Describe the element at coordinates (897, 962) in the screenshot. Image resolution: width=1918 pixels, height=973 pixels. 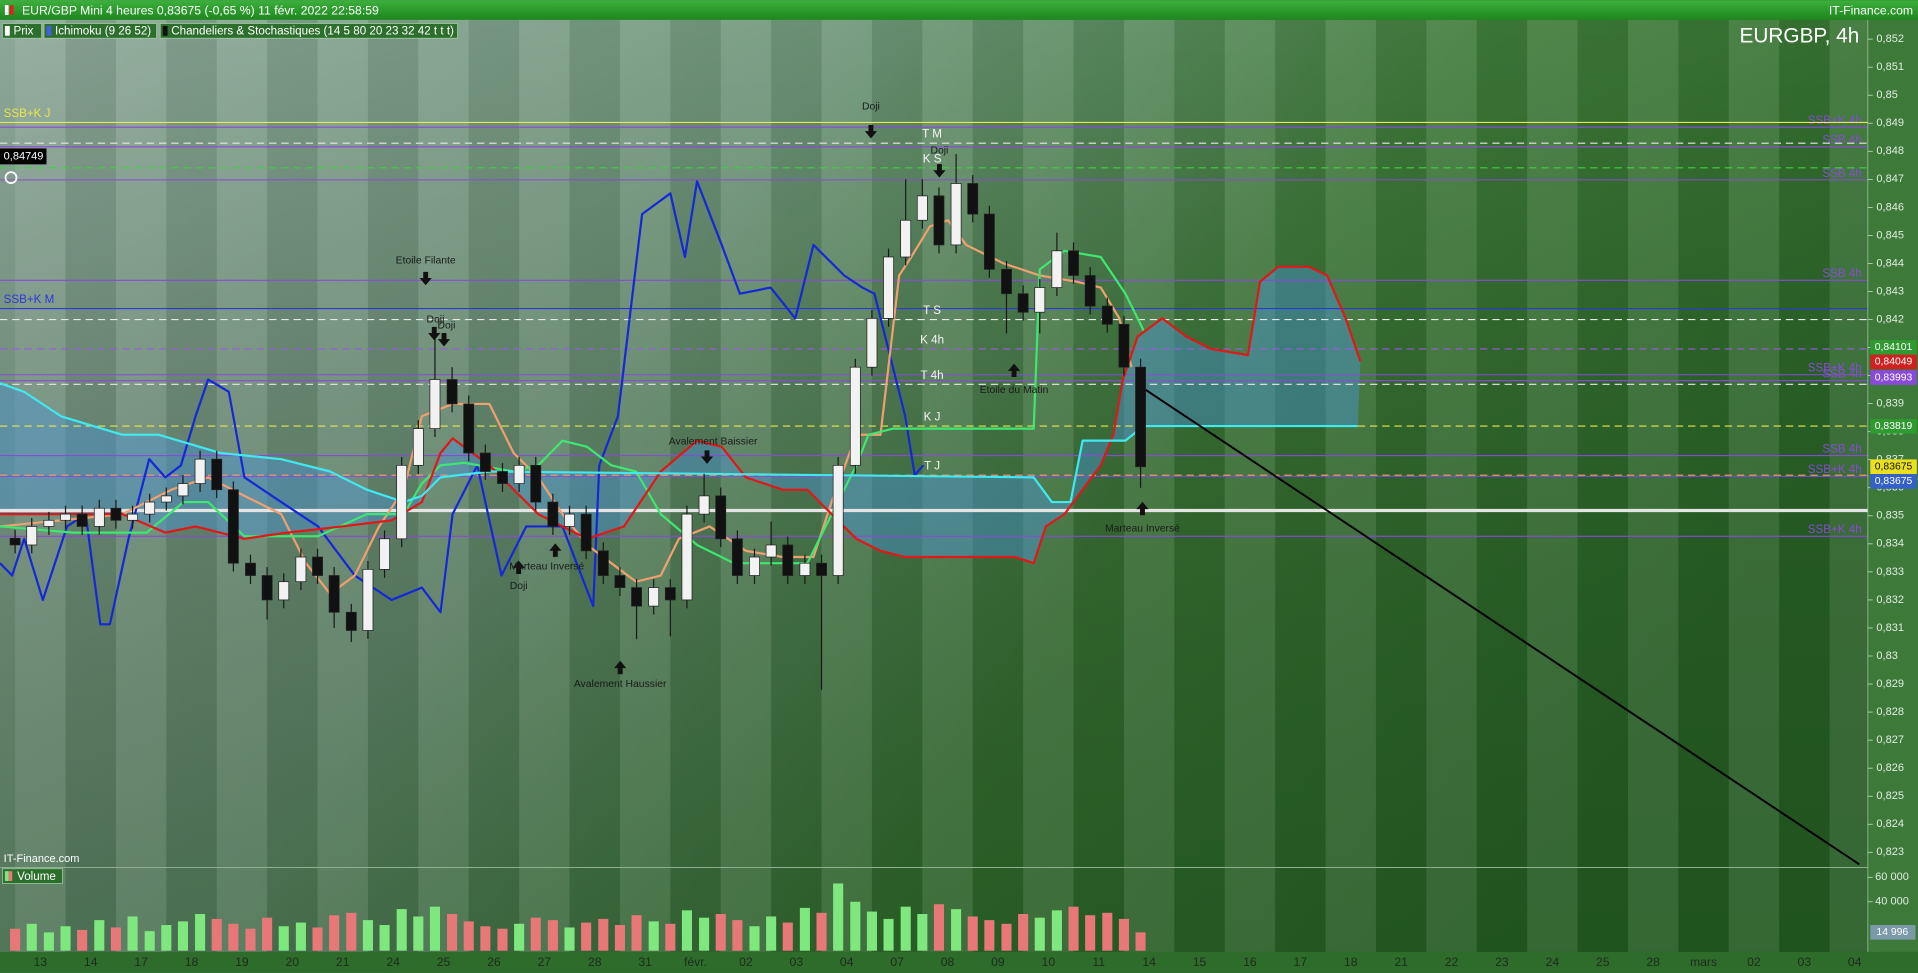
I see `x-tick-label: 07` at that location.